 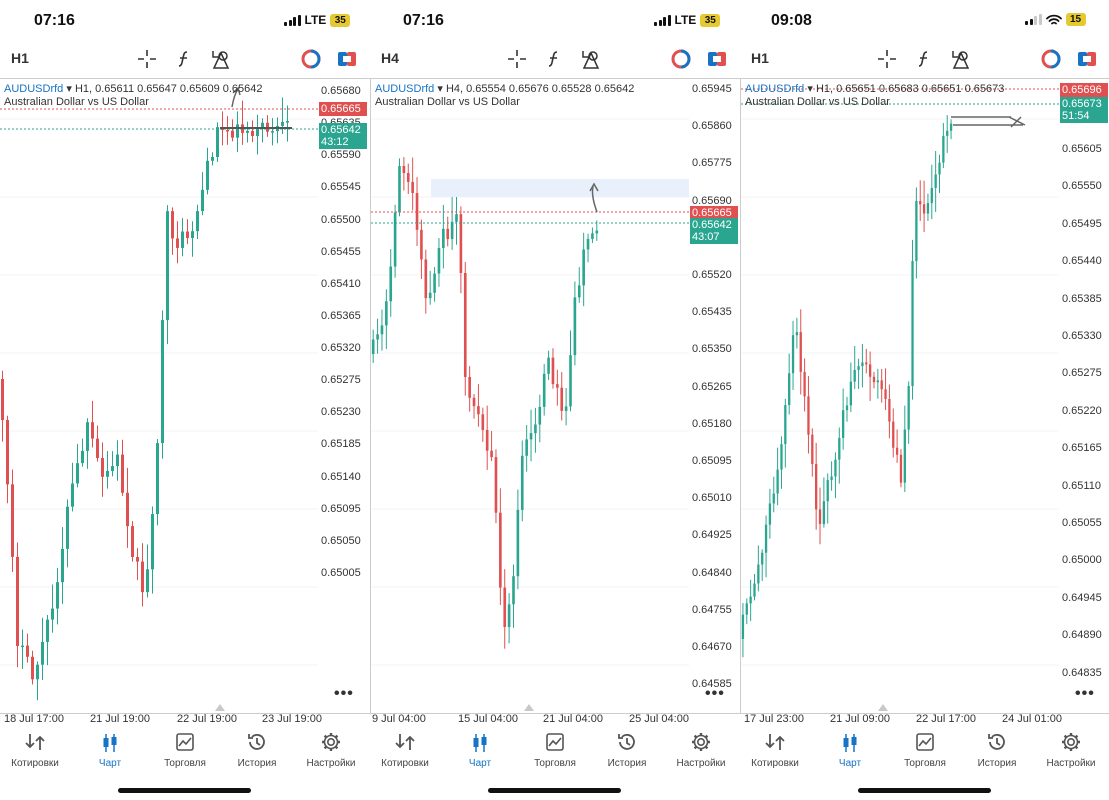 I want to click on chart-toolbar: H4, so click(x=555, y=59).